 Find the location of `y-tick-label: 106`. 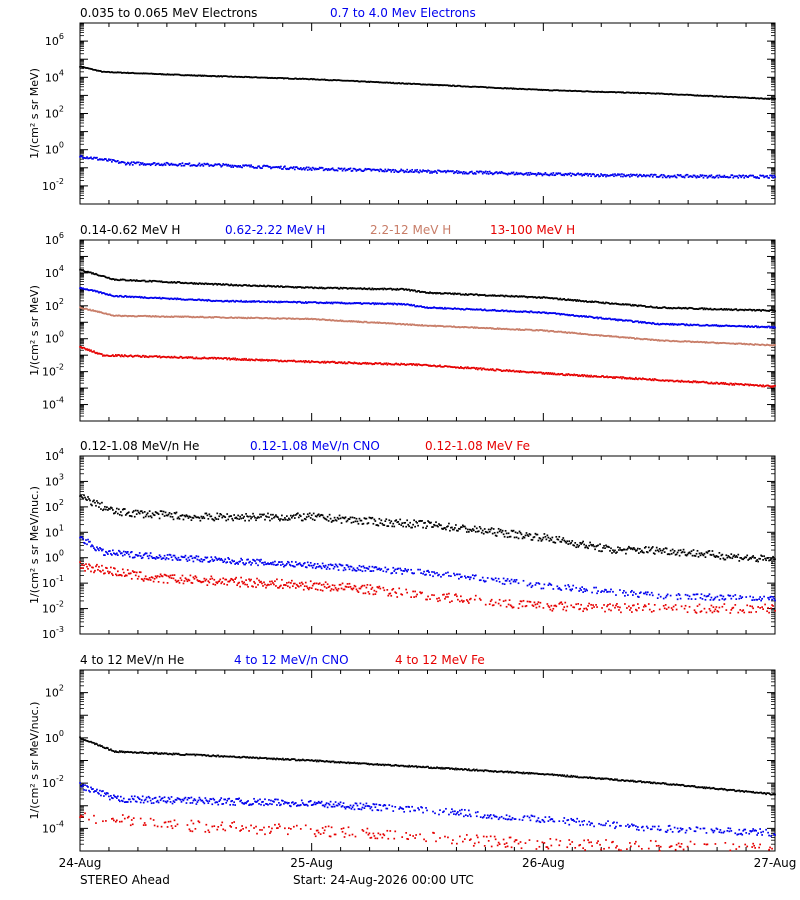

y-tick-label: 106 is located at coordinates (54, 239).